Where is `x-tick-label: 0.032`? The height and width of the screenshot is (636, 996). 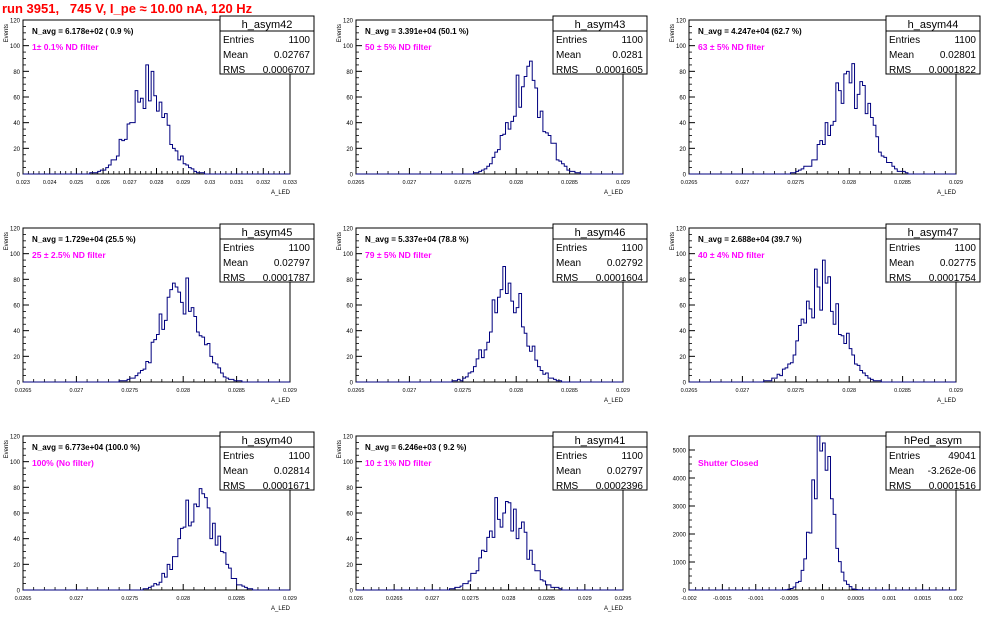 x-tick-label: 0.032 is located at coordinates (263, 183).